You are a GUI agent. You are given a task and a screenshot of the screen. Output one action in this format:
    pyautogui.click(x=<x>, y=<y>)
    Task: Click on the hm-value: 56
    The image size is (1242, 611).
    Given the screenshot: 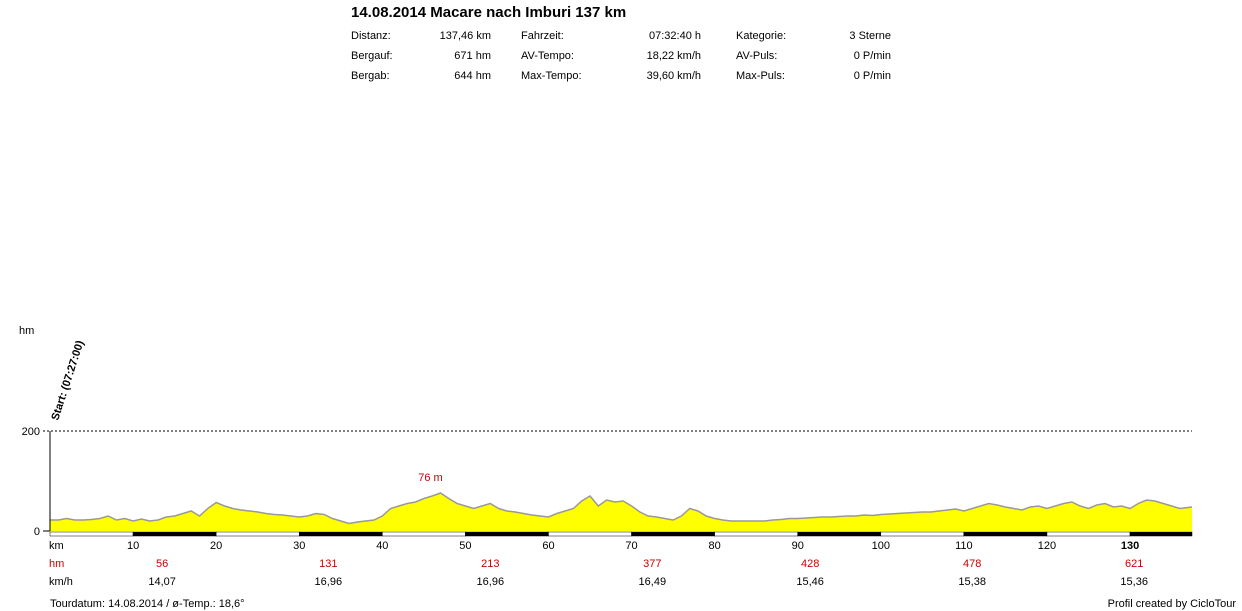 What is the action you would take?
    pyautogui.click(x=162, y=564)
    